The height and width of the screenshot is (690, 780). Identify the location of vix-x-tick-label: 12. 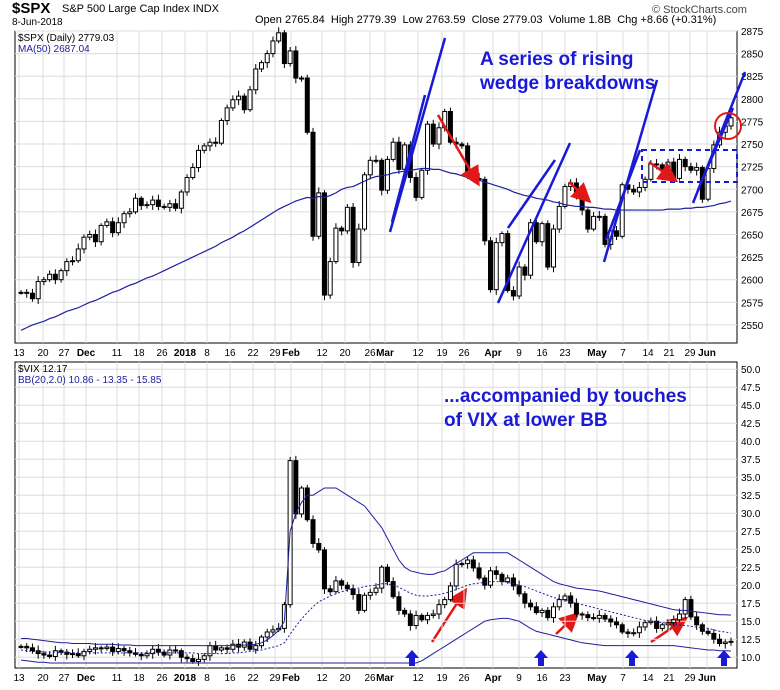
(322, 678).